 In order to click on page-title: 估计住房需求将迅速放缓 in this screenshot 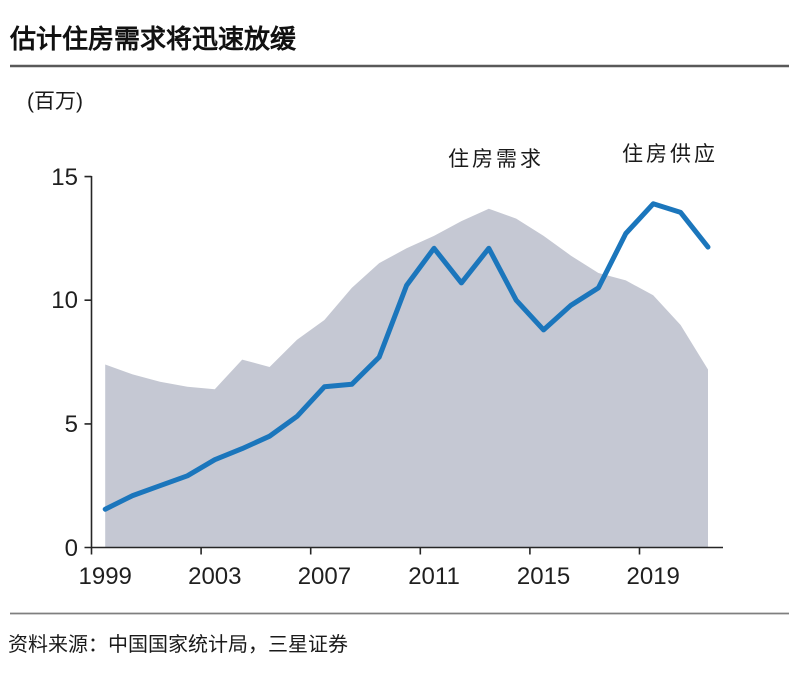, I will do `click(153, 39)`.